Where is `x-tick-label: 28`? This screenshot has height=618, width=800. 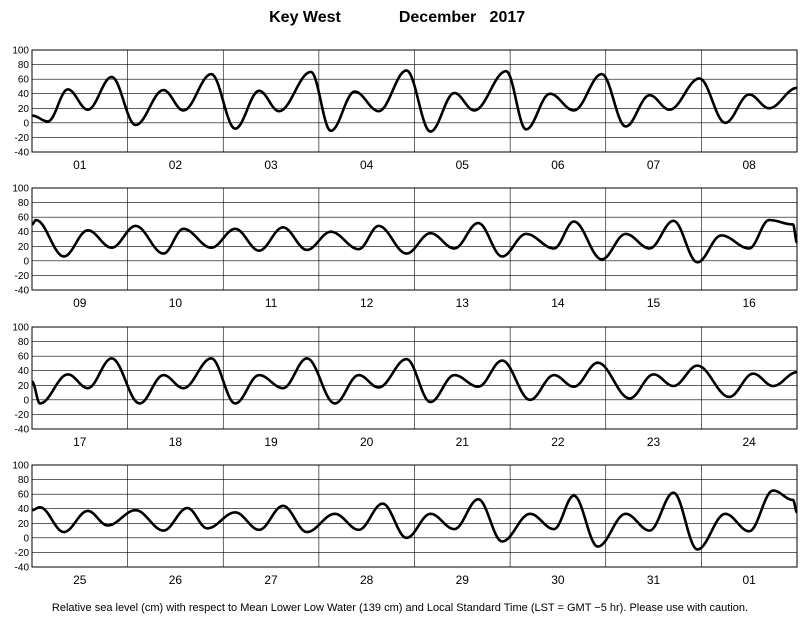
x-tick-label: 28 is located at coordinates (367, 580).